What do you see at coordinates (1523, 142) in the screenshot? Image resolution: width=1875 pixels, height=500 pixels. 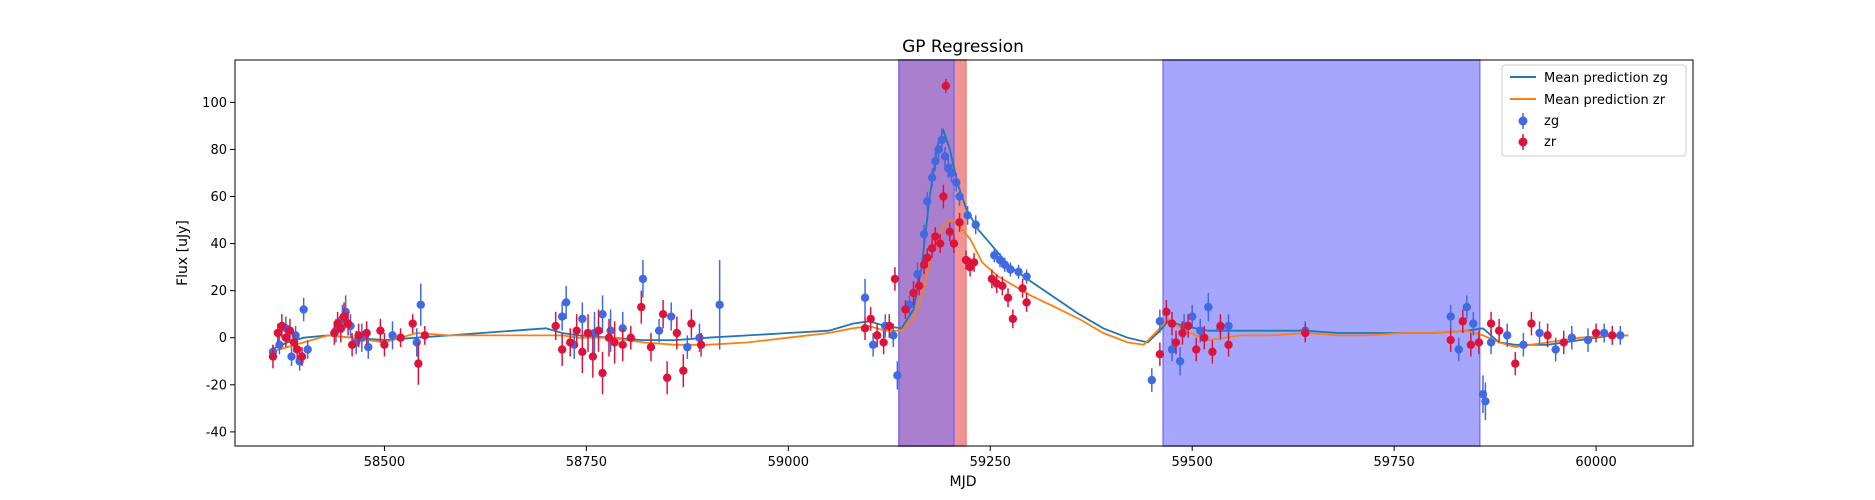 I see `legend-swatch-zr-marker` at bounding box center [1523, 142].